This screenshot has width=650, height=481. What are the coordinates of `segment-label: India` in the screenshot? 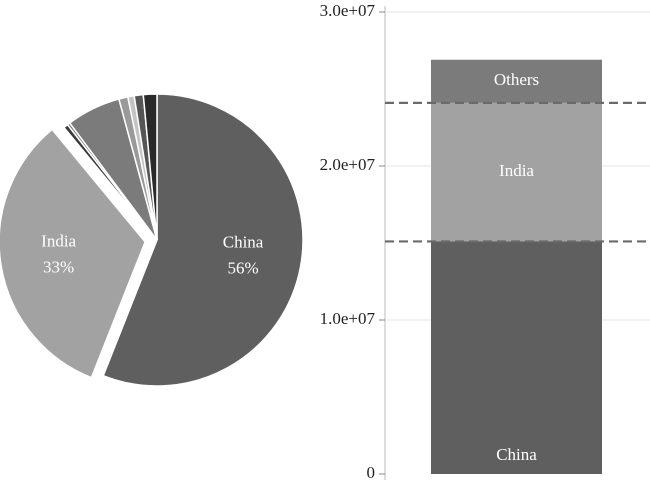 It's located at (516, 170).